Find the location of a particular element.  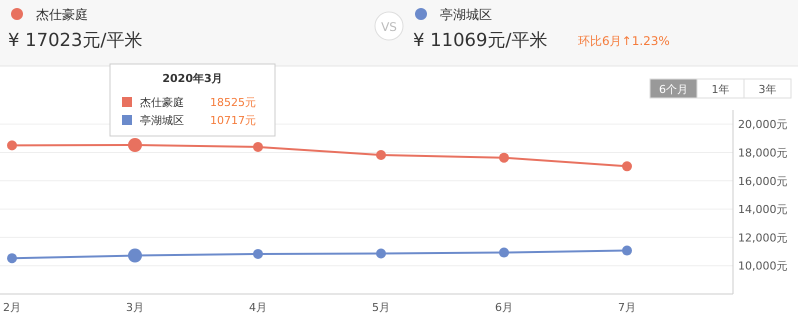

button: 3年 is located at coordinates (768, 88).